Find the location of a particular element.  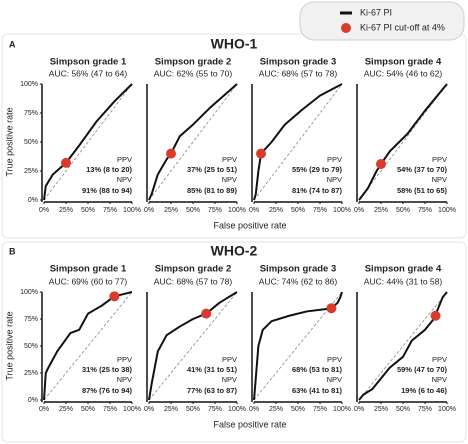

y-tick-label: 100% is located at coordinates (29, 292).